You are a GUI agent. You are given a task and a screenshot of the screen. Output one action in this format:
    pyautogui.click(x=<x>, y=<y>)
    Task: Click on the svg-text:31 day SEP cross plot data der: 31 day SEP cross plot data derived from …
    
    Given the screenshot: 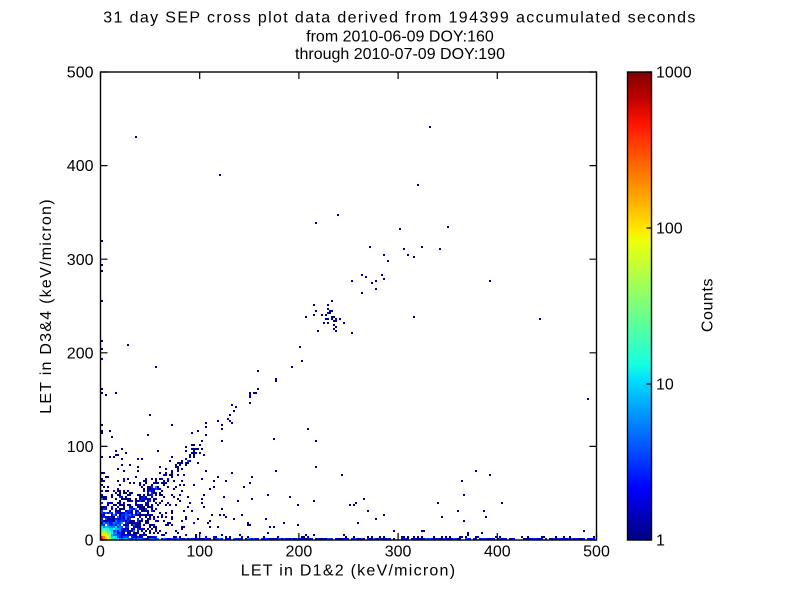 What is the action you would take?
    pyautogui.click(x=400, y=18)
    